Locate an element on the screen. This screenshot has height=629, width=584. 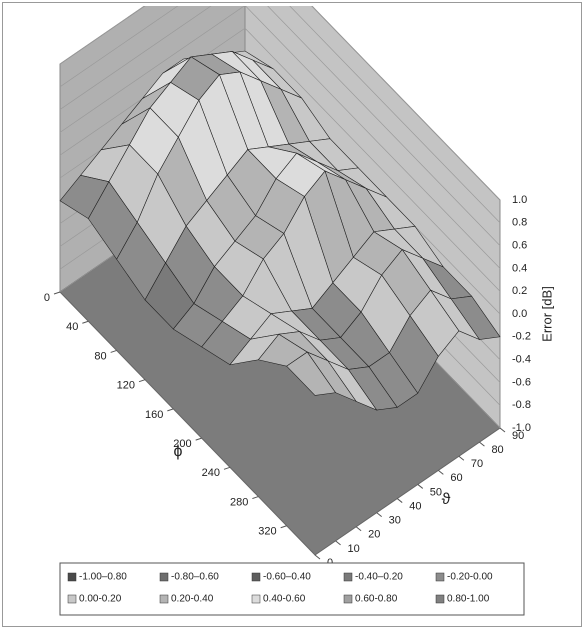
legend-label: 0.20-0.40 is located at coordinates (192, 599).